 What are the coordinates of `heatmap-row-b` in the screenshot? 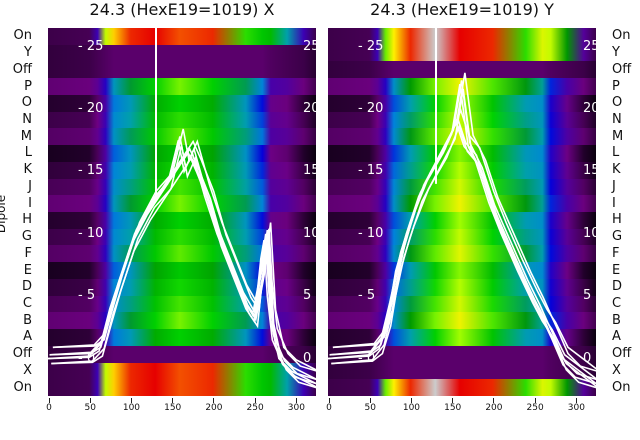 It's located at (182, 321).